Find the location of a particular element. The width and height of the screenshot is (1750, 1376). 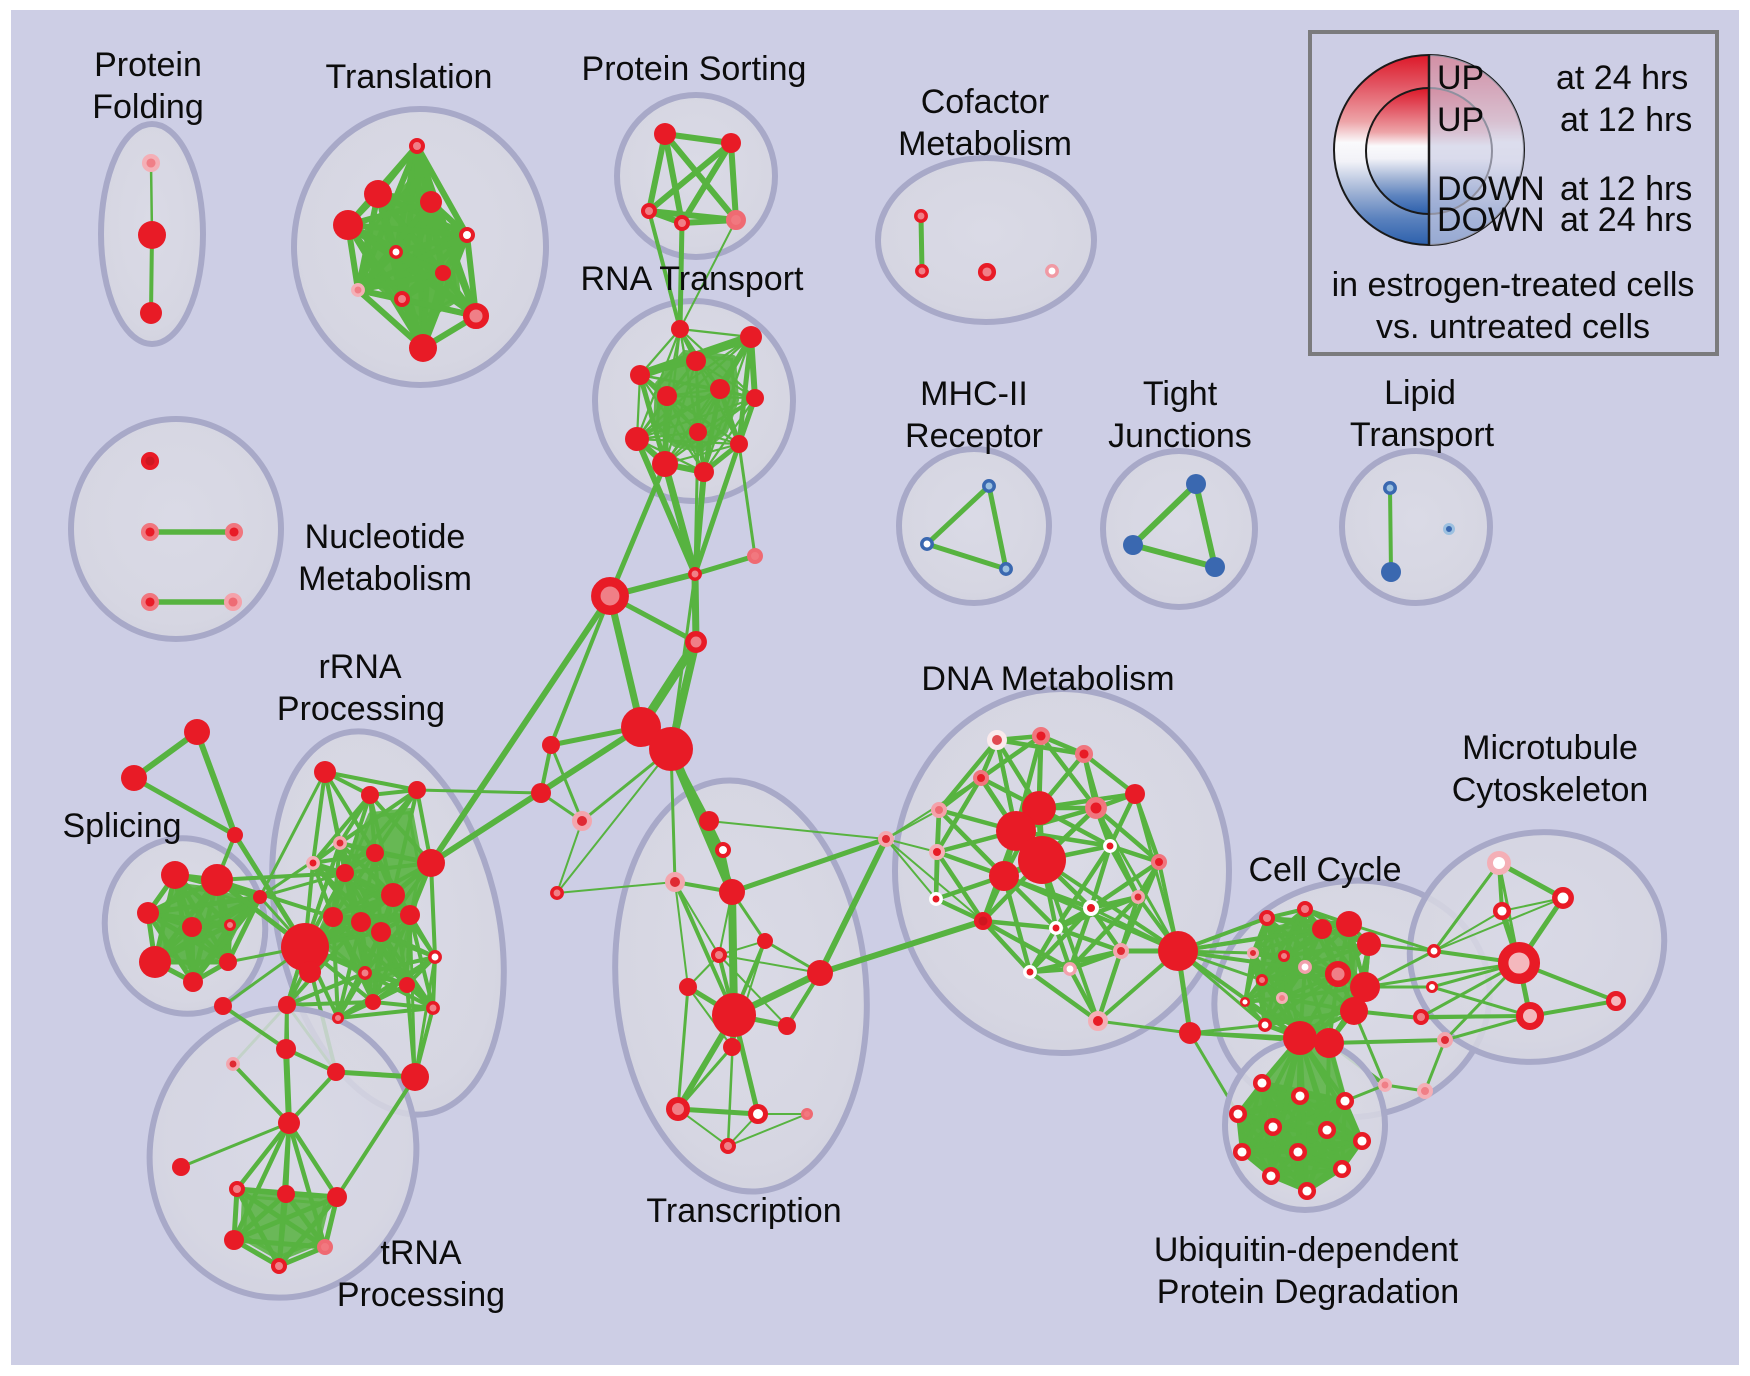

svg-text: Cell Cycle is located at coordinates (1324, 870).